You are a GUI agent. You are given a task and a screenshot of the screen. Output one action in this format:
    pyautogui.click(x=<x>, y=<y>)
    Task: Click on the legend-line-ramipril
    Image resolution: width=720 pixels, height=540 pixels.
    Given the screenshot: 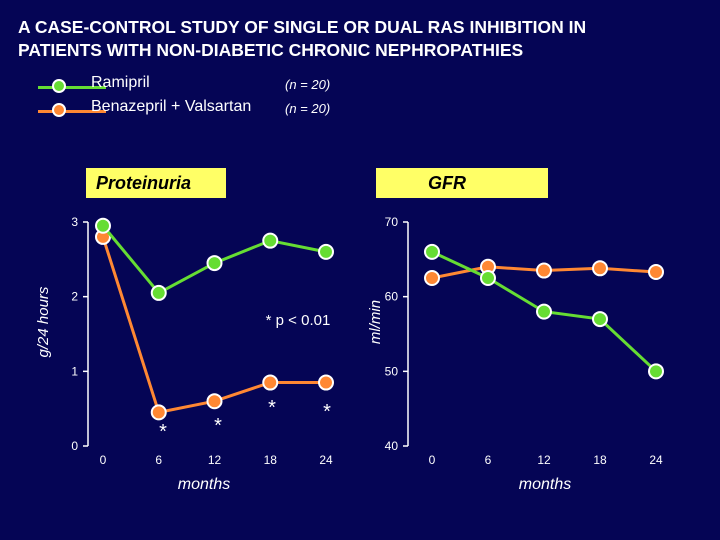 What is the action you would take?
    pyautogui.click(x=72, y=87)
    